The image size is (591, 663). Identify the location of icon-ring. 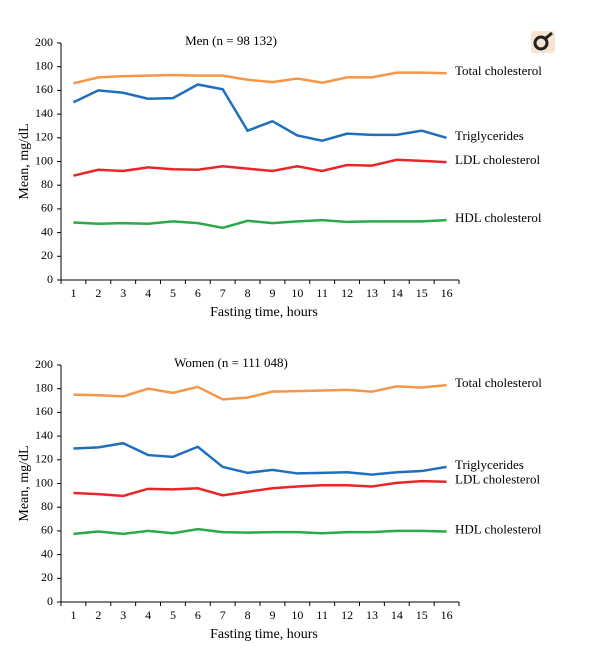
(541, 43).